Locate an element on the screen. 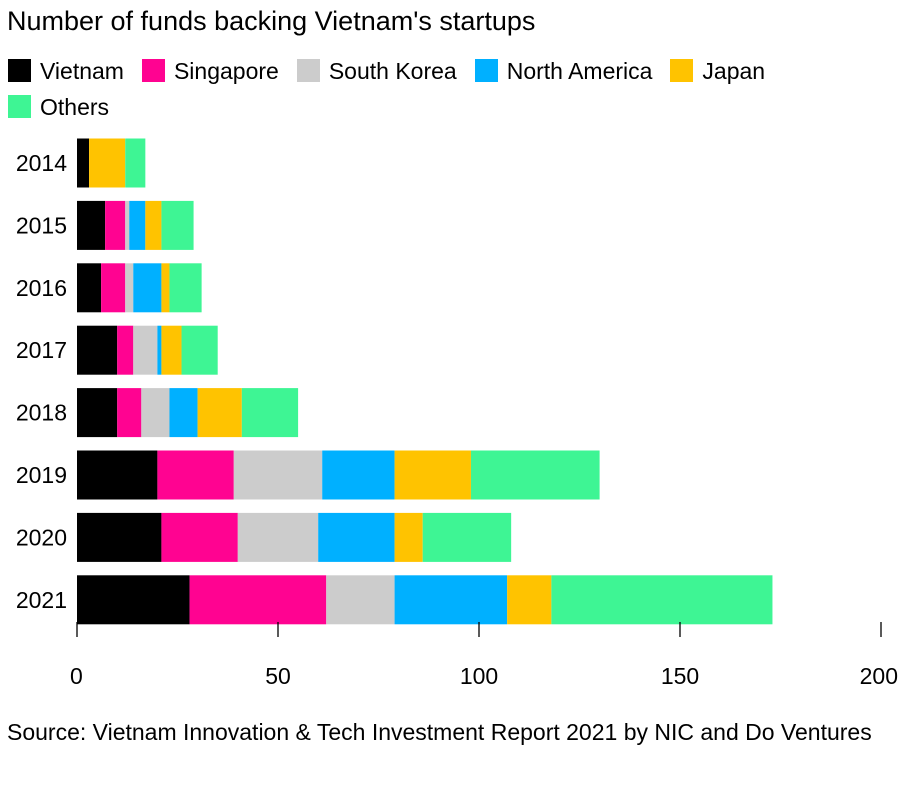  x-tick-label: 150 is located at coordinates (680, 676).